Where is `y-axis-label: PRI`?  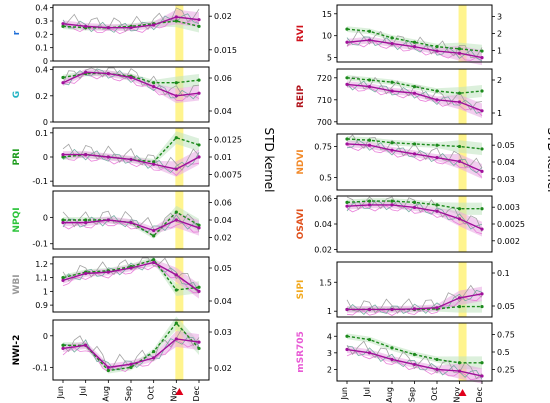
y-axis-label: PRI is located at coordinates (17, 157).